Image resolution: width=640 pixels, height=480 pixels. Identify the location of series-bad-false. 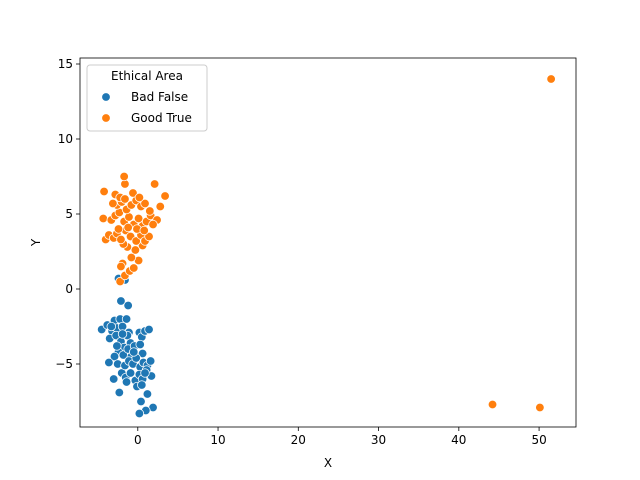
(127, 346).